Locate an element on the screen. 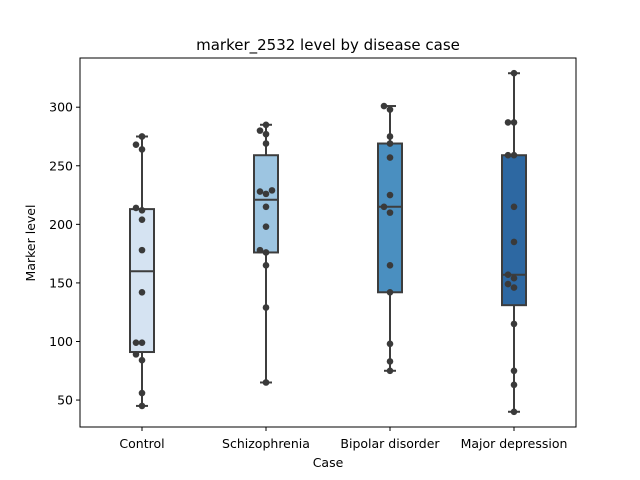 Image resolution: width=640 pixels, height=480 pixels. y-tick-label: 300 is located at coordinates (61, 107).